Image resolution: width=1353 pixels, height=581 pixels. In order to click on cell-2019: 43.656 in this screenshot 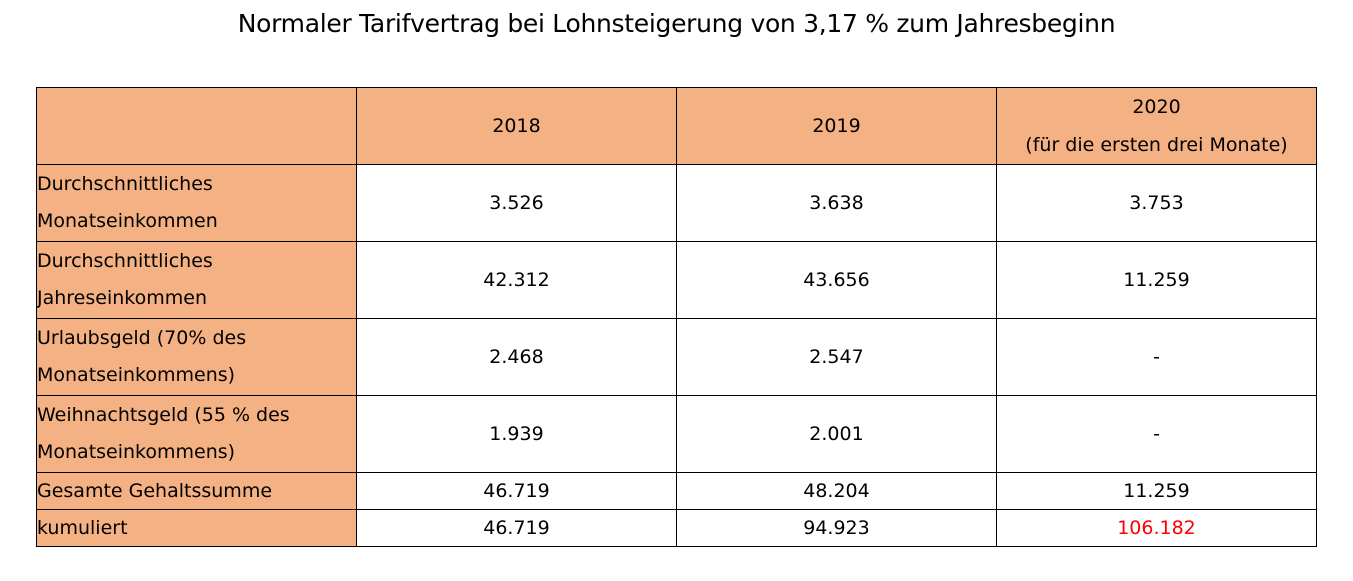, I will do `click(836, 280)`.